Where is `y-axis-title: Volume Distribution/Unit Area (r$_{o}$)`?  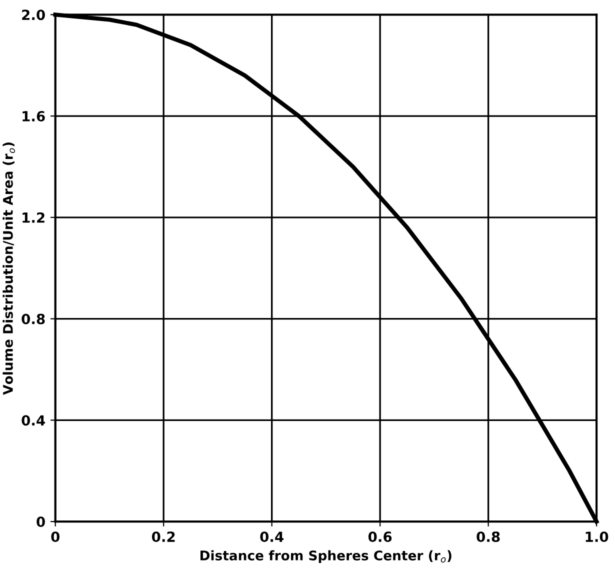
y-axis-title: Volume Distribution/Unit Area (r$_{o}$) is located at coordinates (9, 268).